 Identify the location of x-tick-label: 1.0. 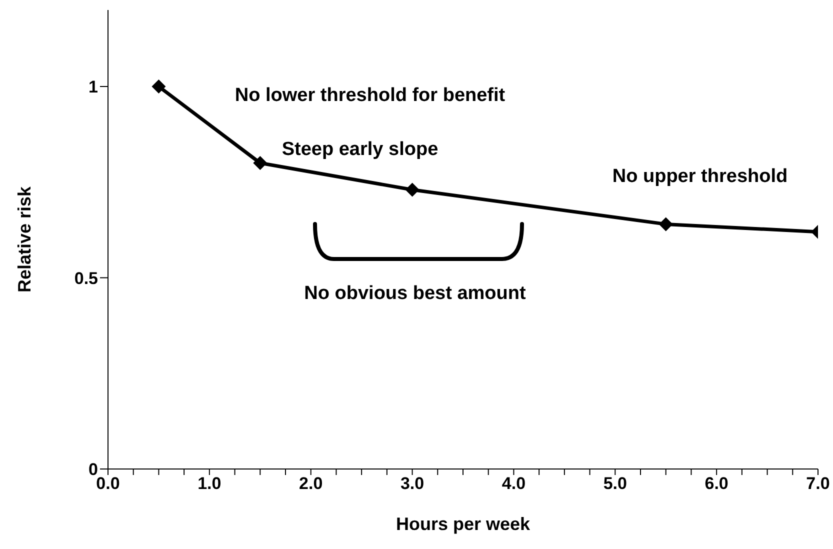
(210, 484).